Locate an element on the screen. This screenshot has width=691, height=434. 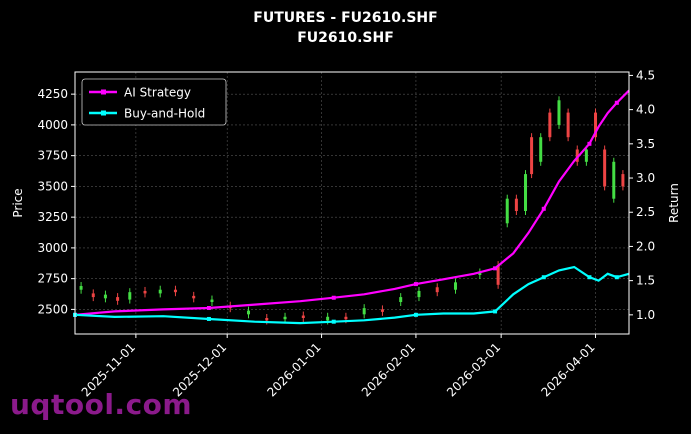
legend-label: Buy-and-Hold is located at coordinates (164, 114).